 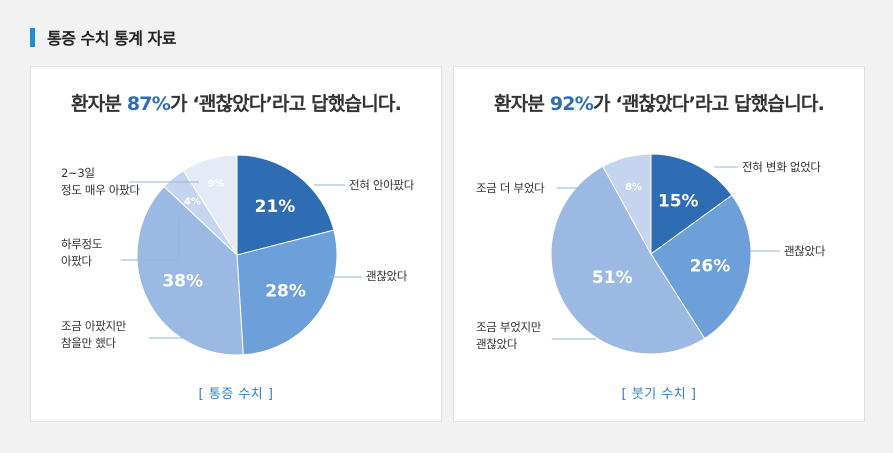 What do you see at coordinates (659, 394) in the screenshot?
I see `swelling-chart-caption: [ 붓기 수치 ]` at bounding box center [659, 394].